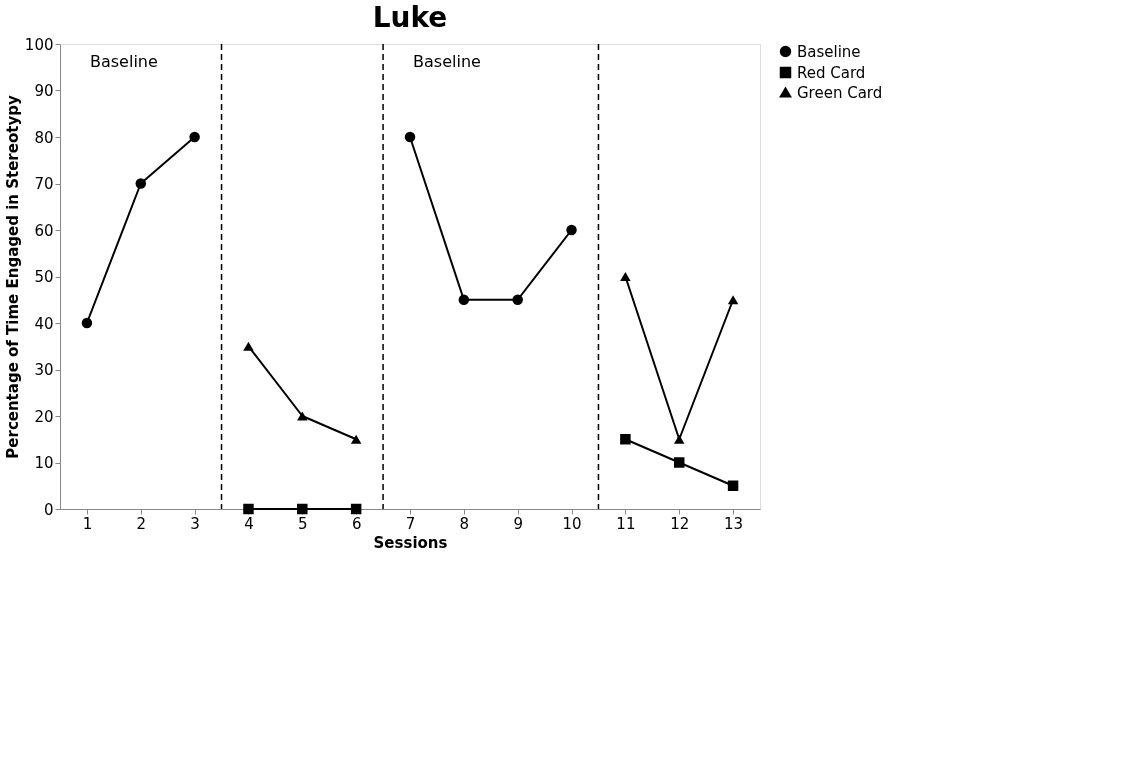  I want to click on y-tick-label: 0, so click(48, 509).